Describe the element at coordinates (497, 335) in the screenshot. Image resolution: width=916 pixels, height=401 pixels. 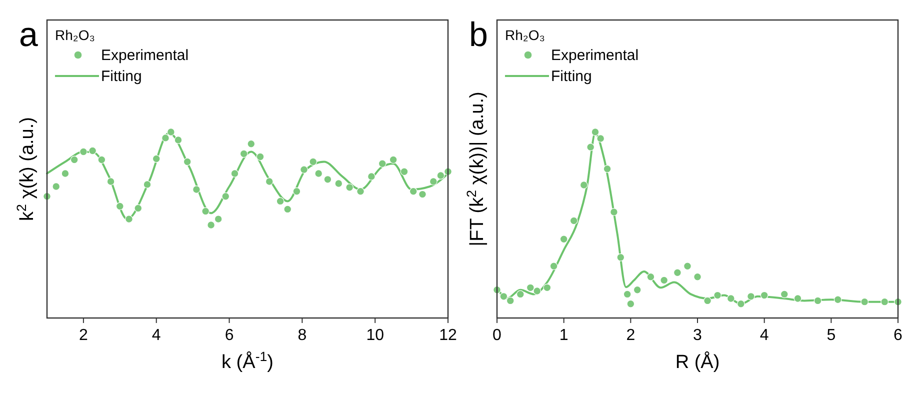
I see `x-tick-label: 0` at that location.